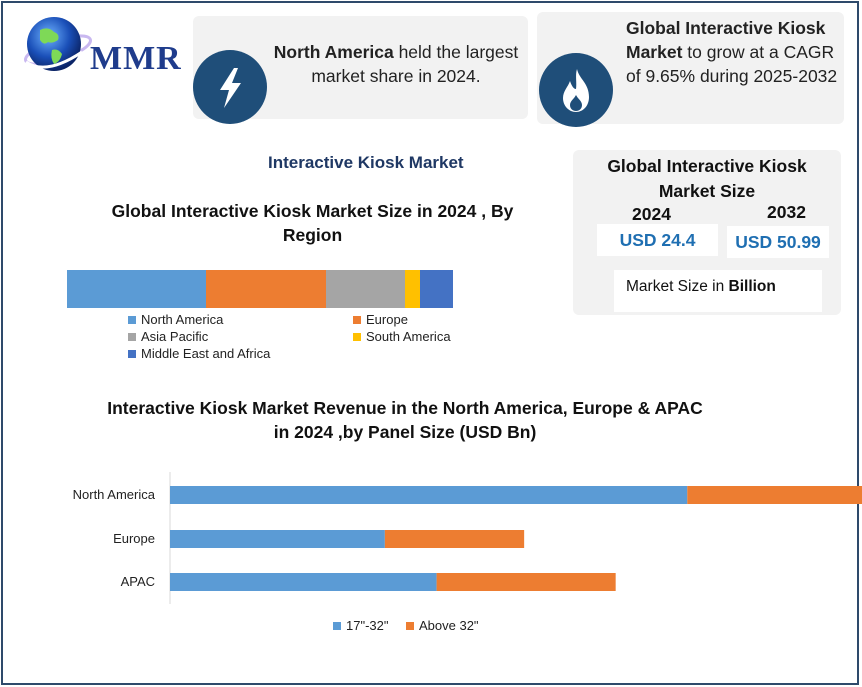 The image size is (862, 687). Describe the element at coordinates (405, 432) in the screenshot. I see `panel-chart-title-line2: in 2024 ,by Panel Size (USD Bn)` at that location.